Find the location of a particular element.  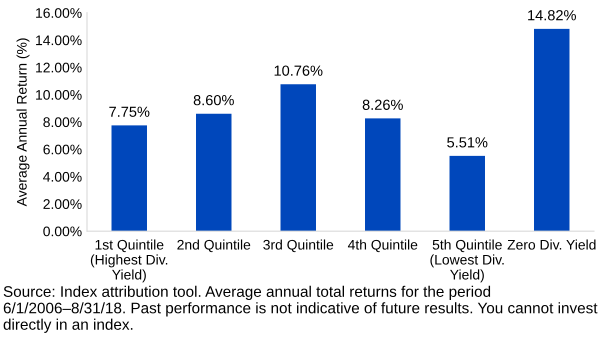

x-tick-label: 3rd Quintile is located at coordinates (298, 245).